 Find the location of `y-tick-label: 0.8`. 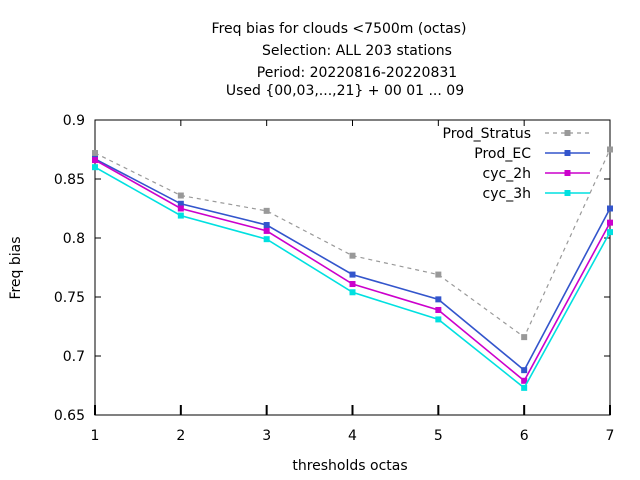

y-tick-label: 0.8 is located at coordinates (74, 239).